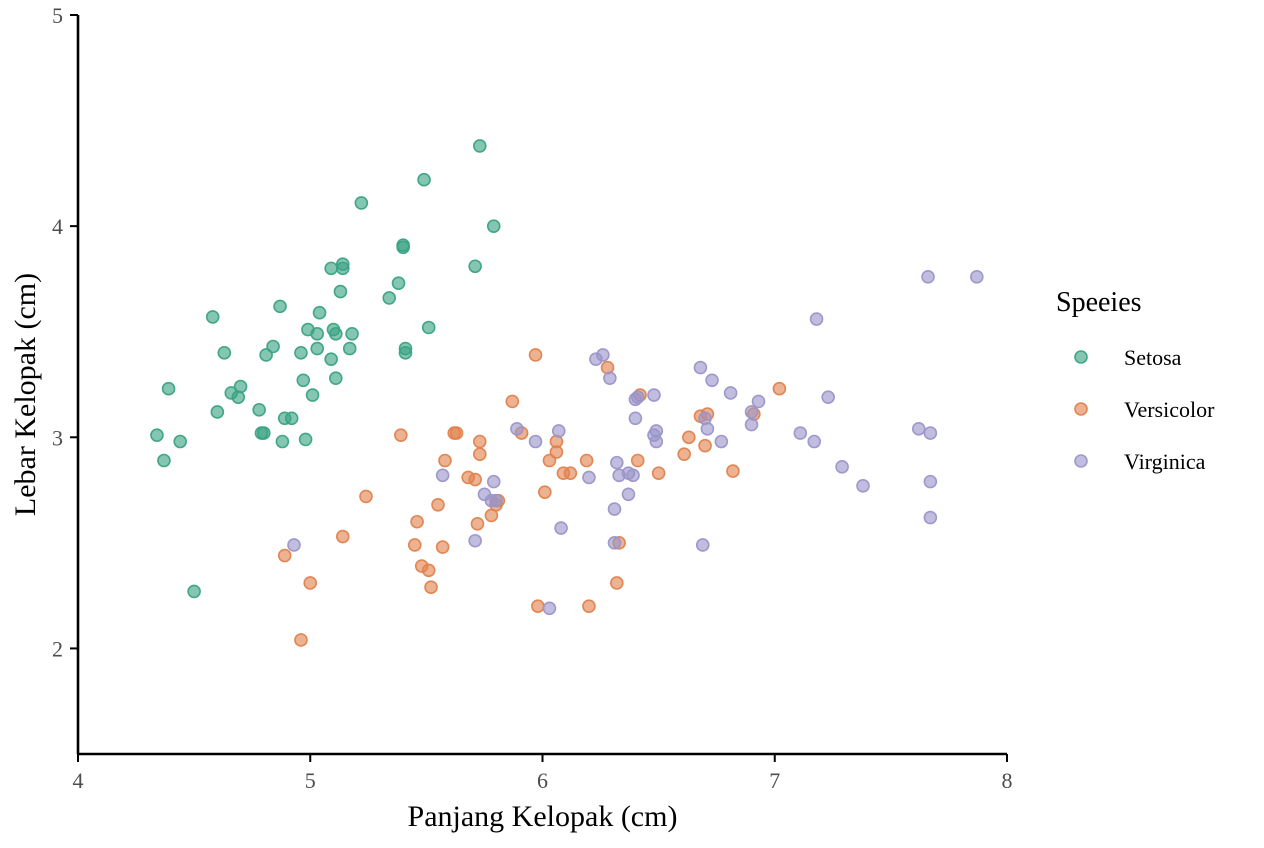 The height and width of the screenshot is (848, 1264). What do you see at coordinates (57, 437) in the screenshot?
I see `y-tick-label: 3` at bounding box center [57, 437].